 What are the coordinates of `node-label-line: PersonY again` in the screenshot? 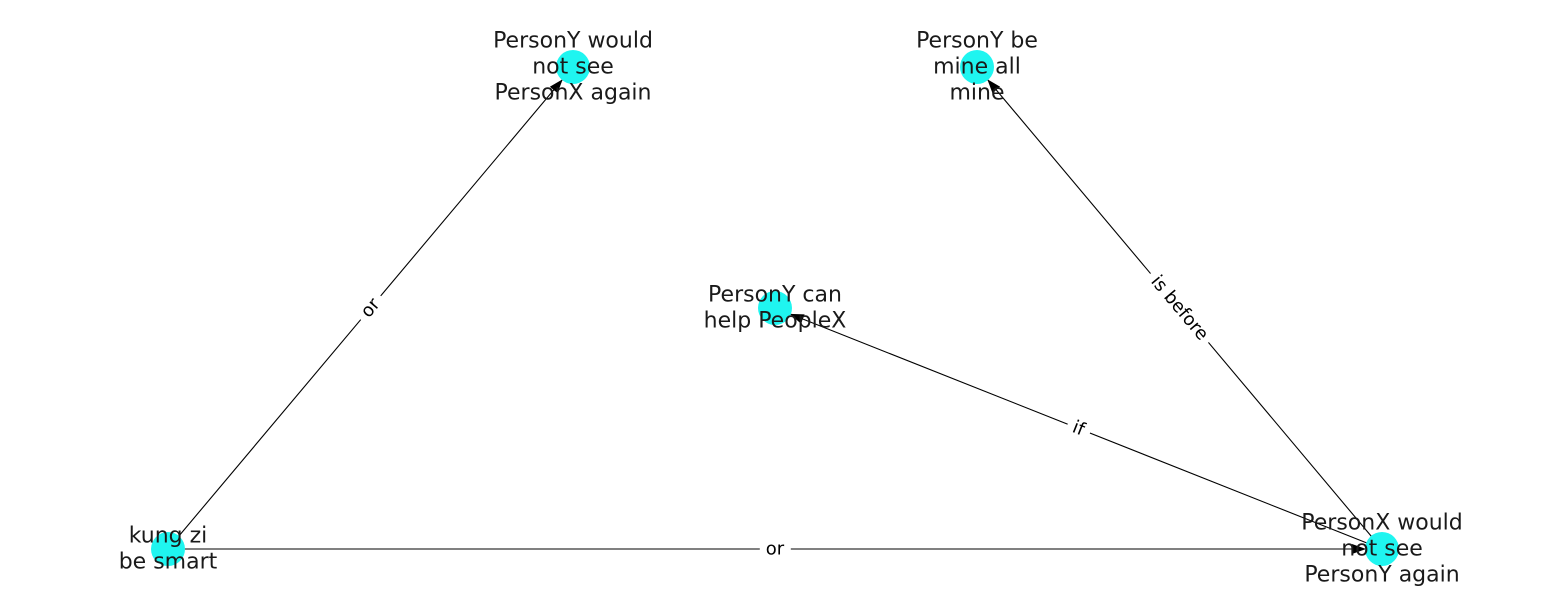 It's located at (1381, 575).